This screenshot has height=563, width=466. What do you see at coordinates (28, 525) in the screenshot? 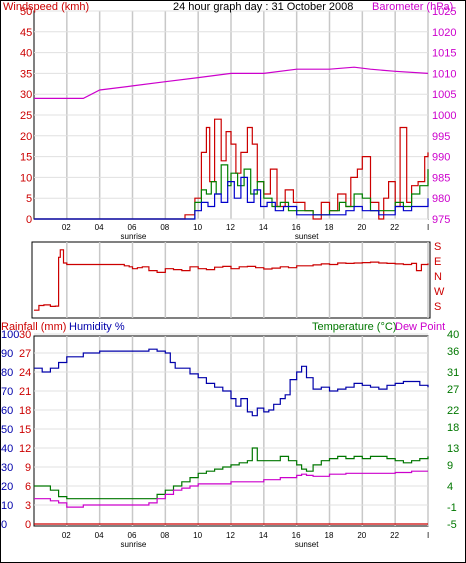
I see `rain-y-tick-label: 0` at bounding box center [28, 525].